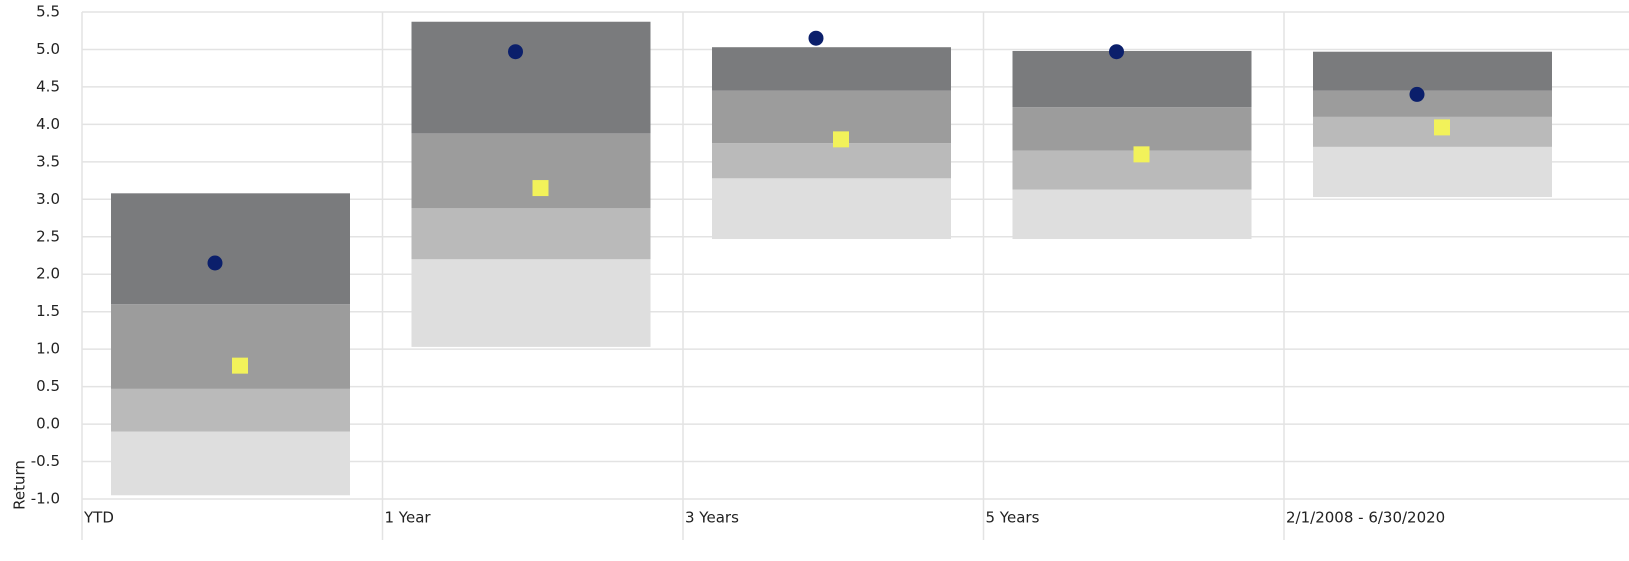  I want to click on y-tick-label: 0.5, so click(48, 386).